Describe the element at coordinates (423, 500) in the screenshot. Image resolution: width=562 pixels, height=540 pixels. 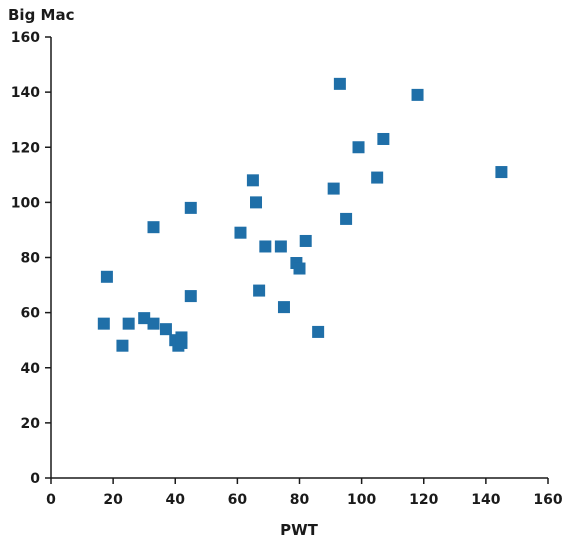
I see `x-tick-label: 120` at that location.